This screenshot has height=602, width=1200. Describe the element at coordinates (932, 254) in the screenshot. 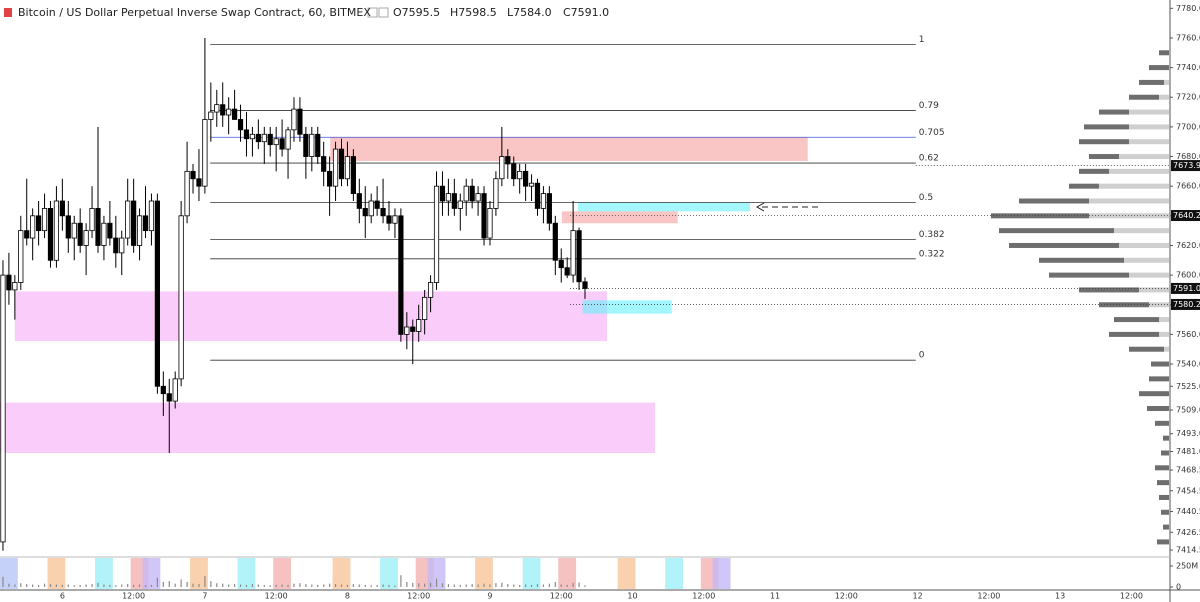

I see `fib-label: 0.322` at that location.